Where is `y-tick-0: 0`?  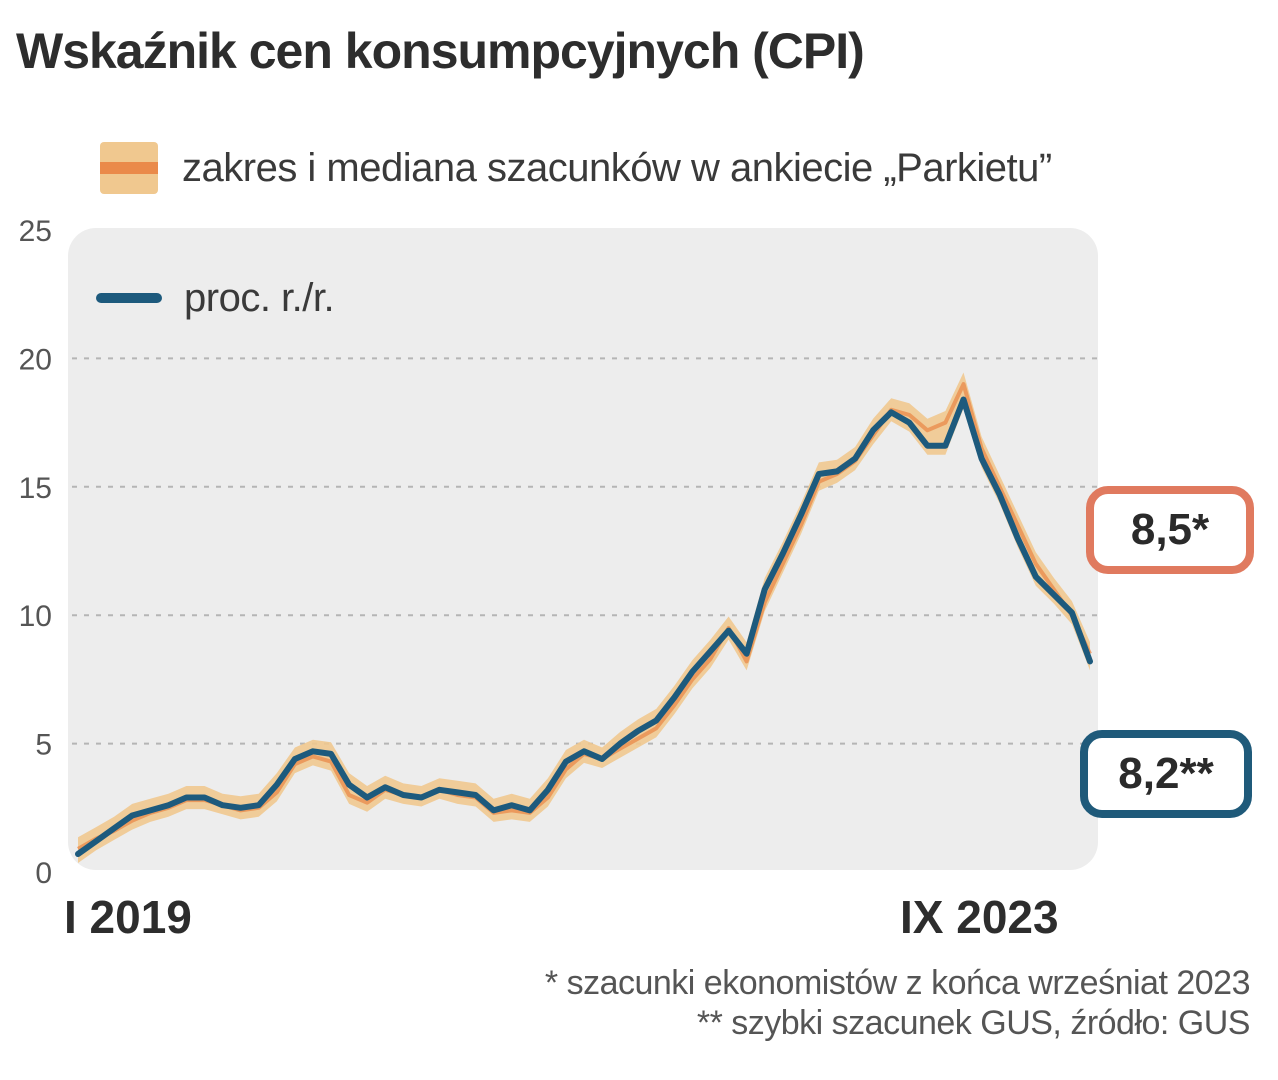
y-tick-0: 0 is located at coordinates (43, 873).